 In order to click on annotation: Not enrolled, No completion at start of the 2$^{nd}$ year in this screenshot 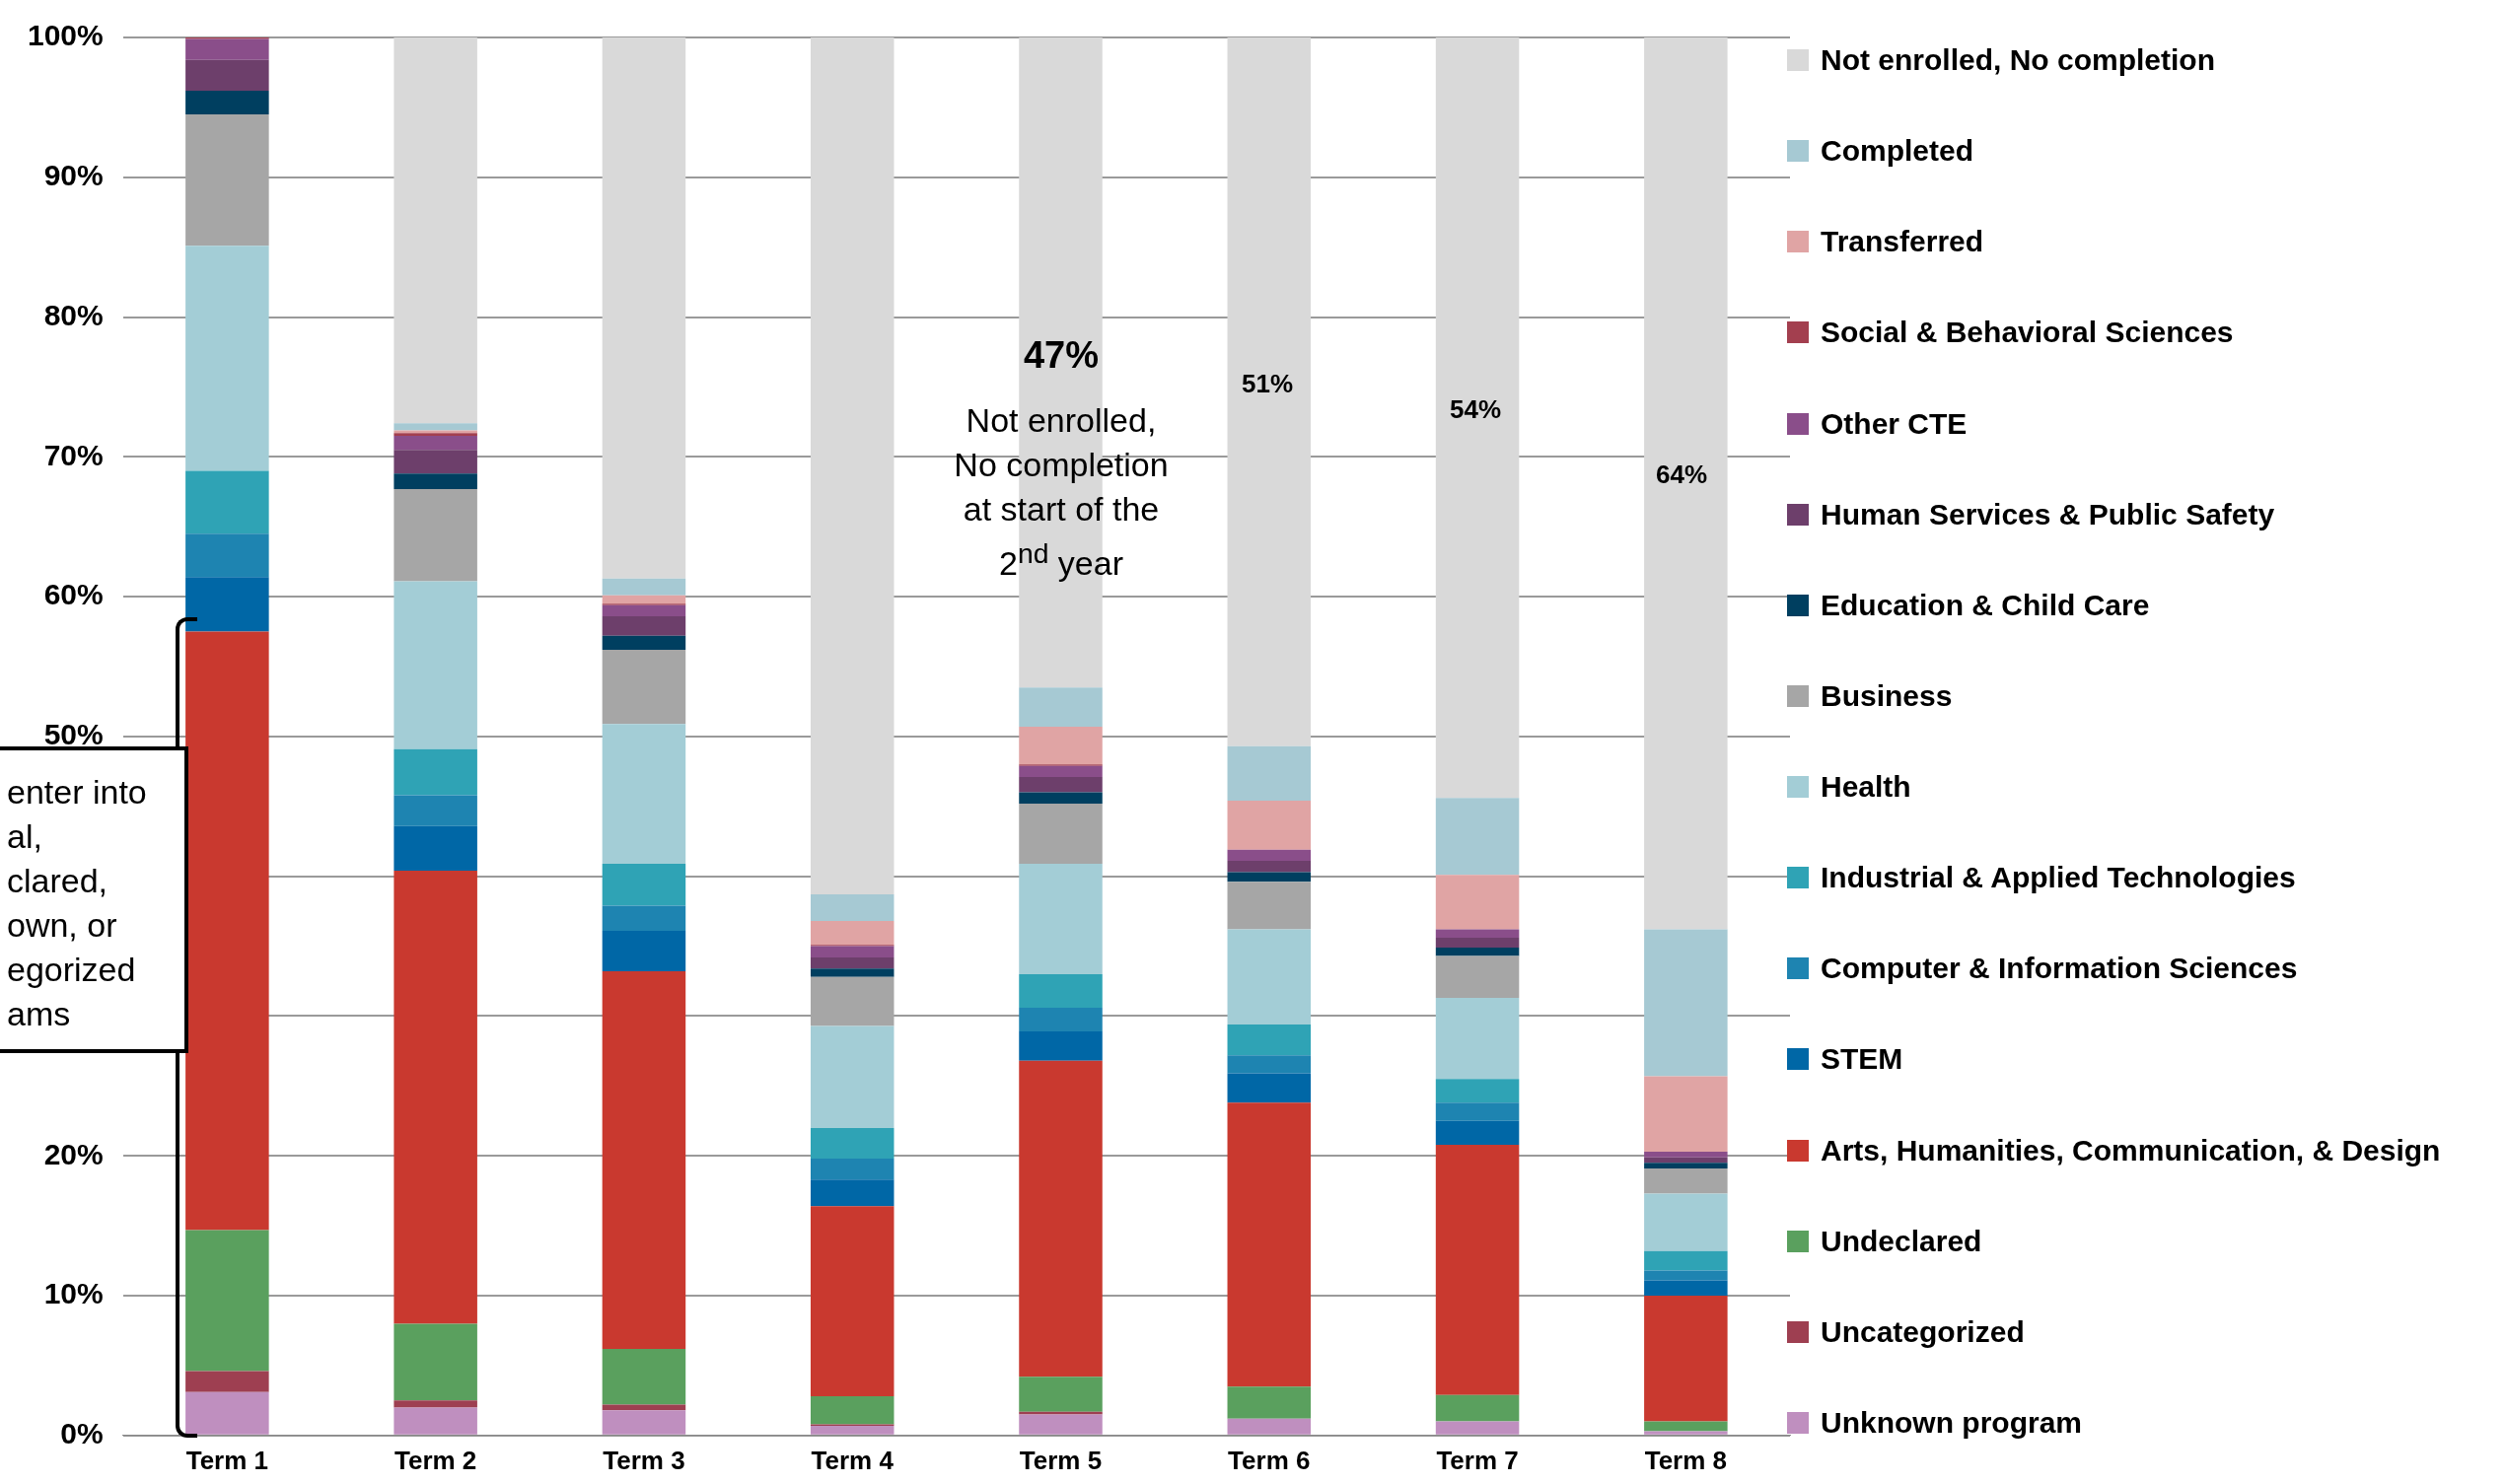, I will do `click(1061, 492)`.